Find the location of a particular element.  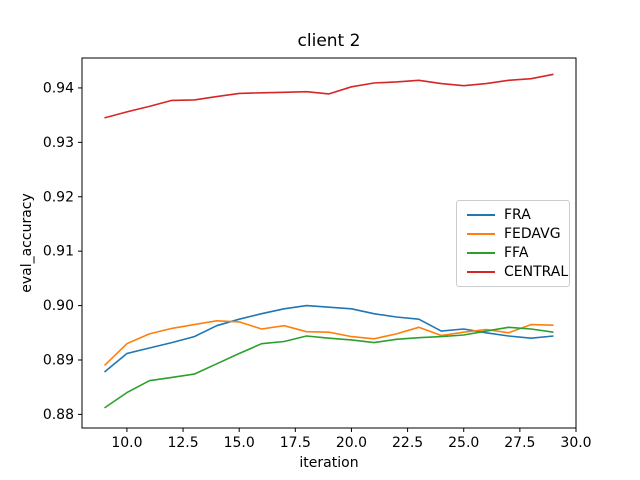

y-tick-label: 0.91 is located at coordinates (58, 252).